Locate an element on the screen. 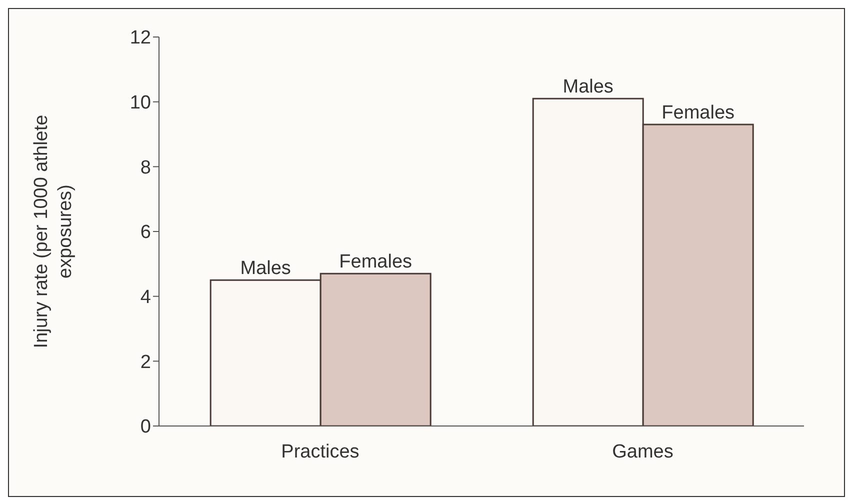 This screenshot has height=503, width=851. series-label: Males is located at coordinates (265, 269).